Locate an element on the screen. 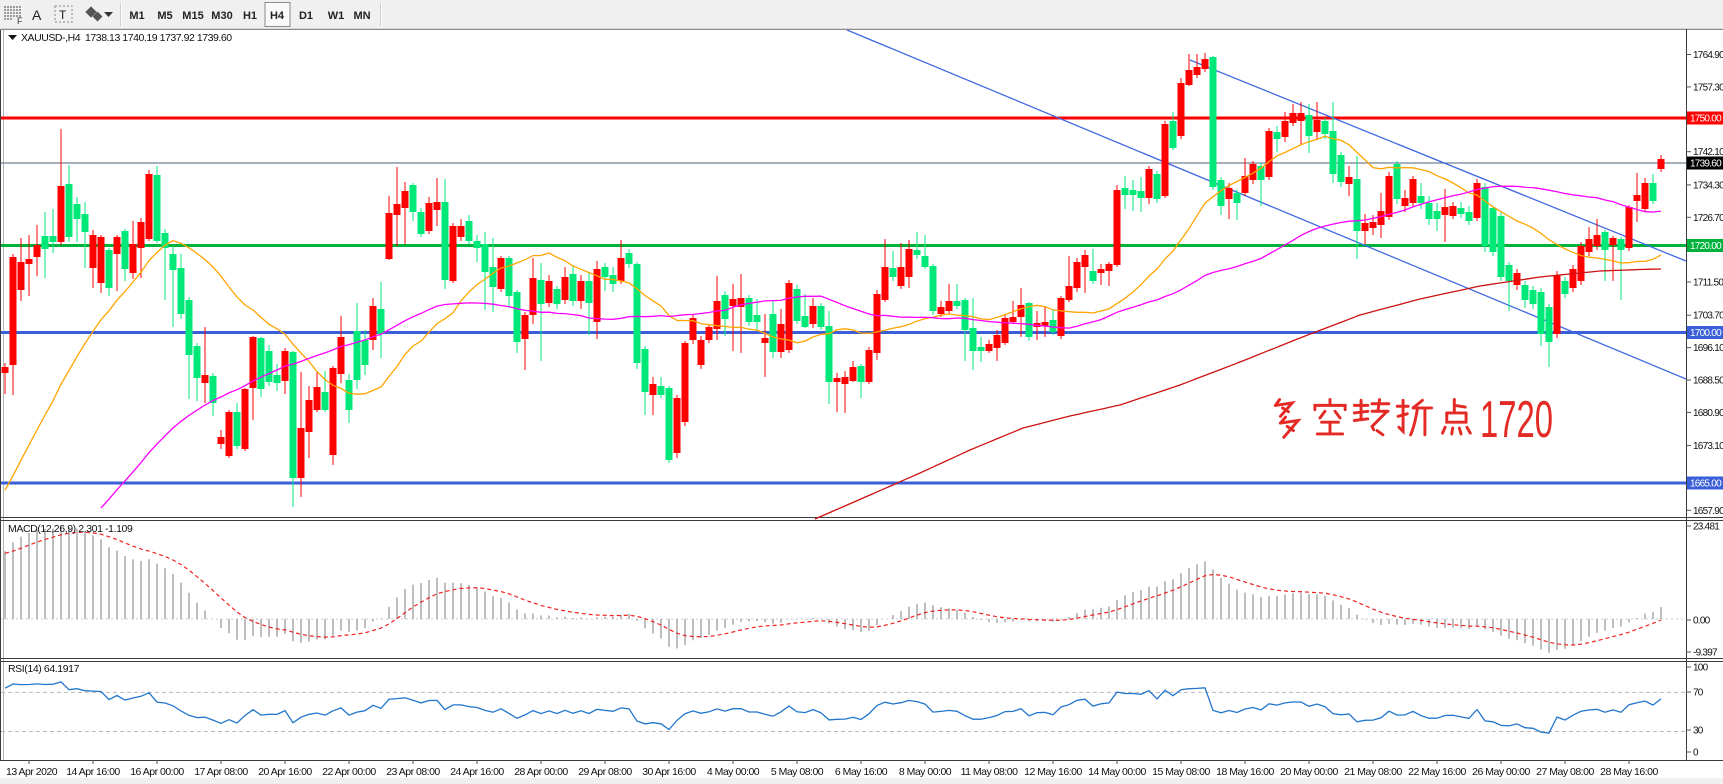  svg-text: 5 May 08:00 is located at coordinates (797, 772).